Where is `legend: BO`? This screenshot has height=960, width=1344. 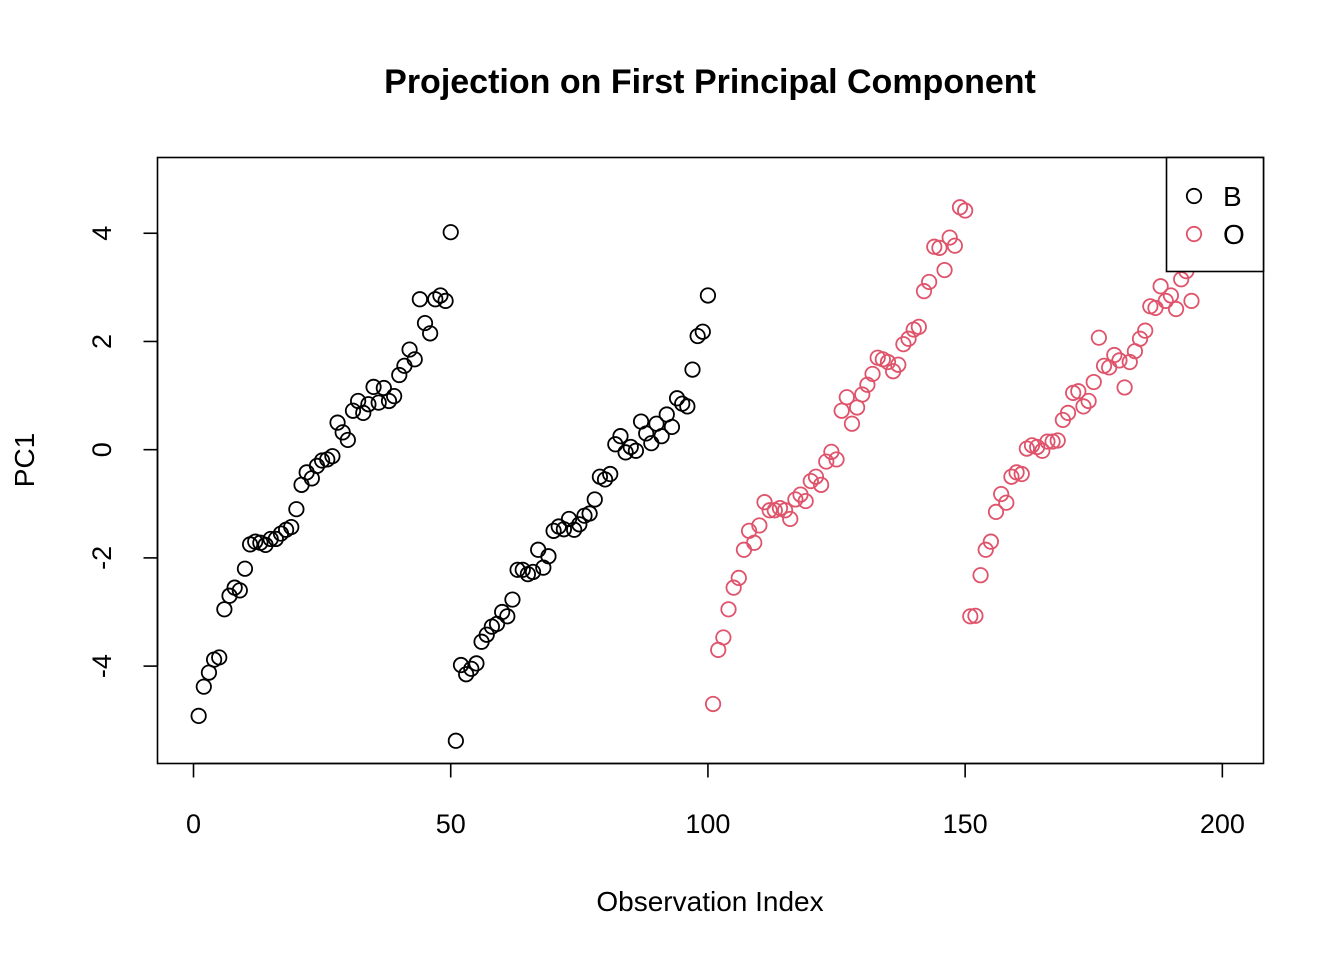 legend: BO is located at coordinates (1215, 214).